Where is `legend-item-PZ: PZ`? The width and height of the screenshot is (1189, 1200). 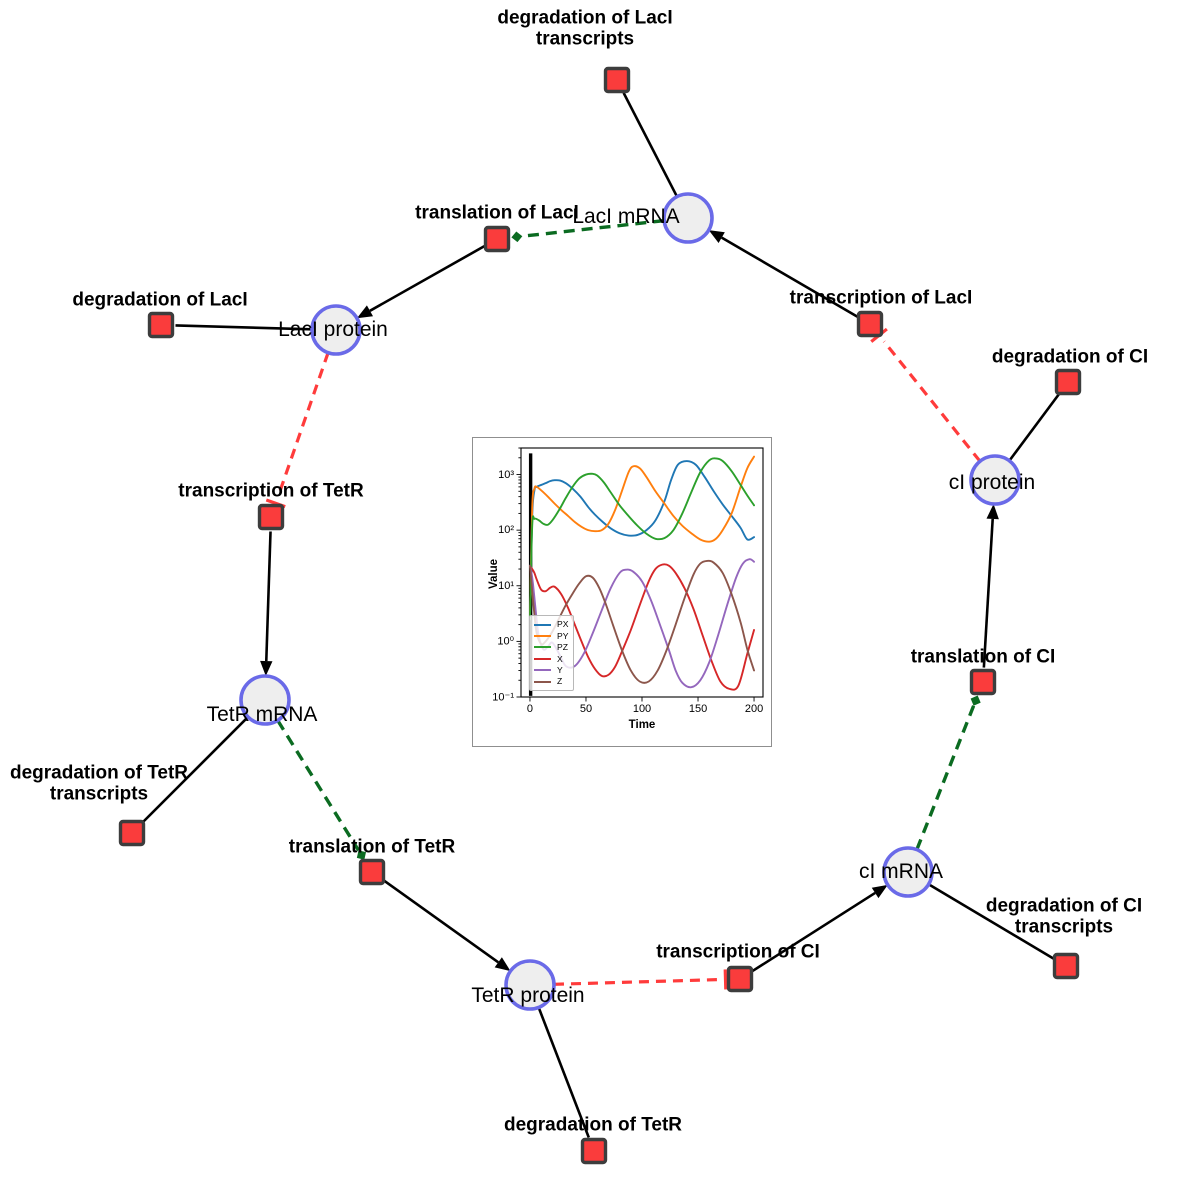 legend-item-PZ: PZ is located at coordinates (551, 647).